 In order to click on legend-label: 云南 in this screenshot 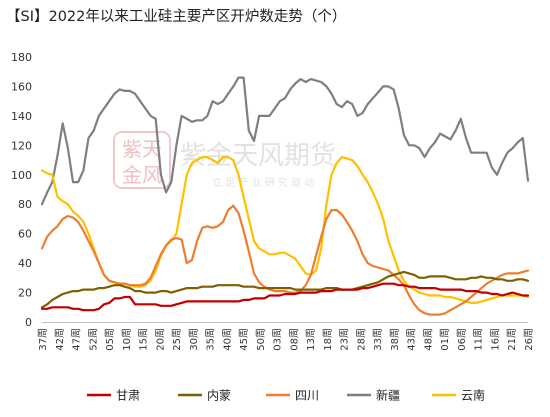, I will do `click(473, 395)`.